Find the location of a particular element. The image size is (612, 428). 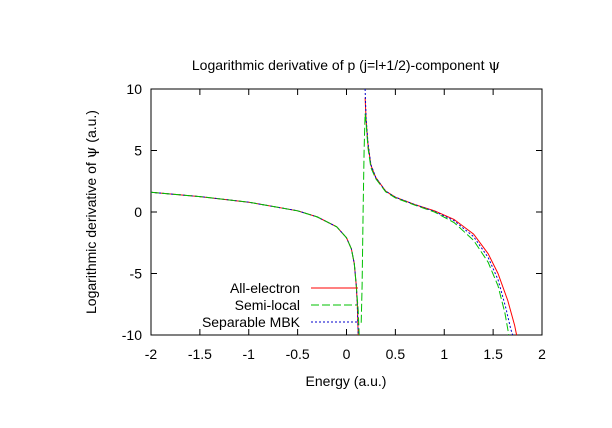

y-tick-label: 0 is located at coordinates (138, 212).